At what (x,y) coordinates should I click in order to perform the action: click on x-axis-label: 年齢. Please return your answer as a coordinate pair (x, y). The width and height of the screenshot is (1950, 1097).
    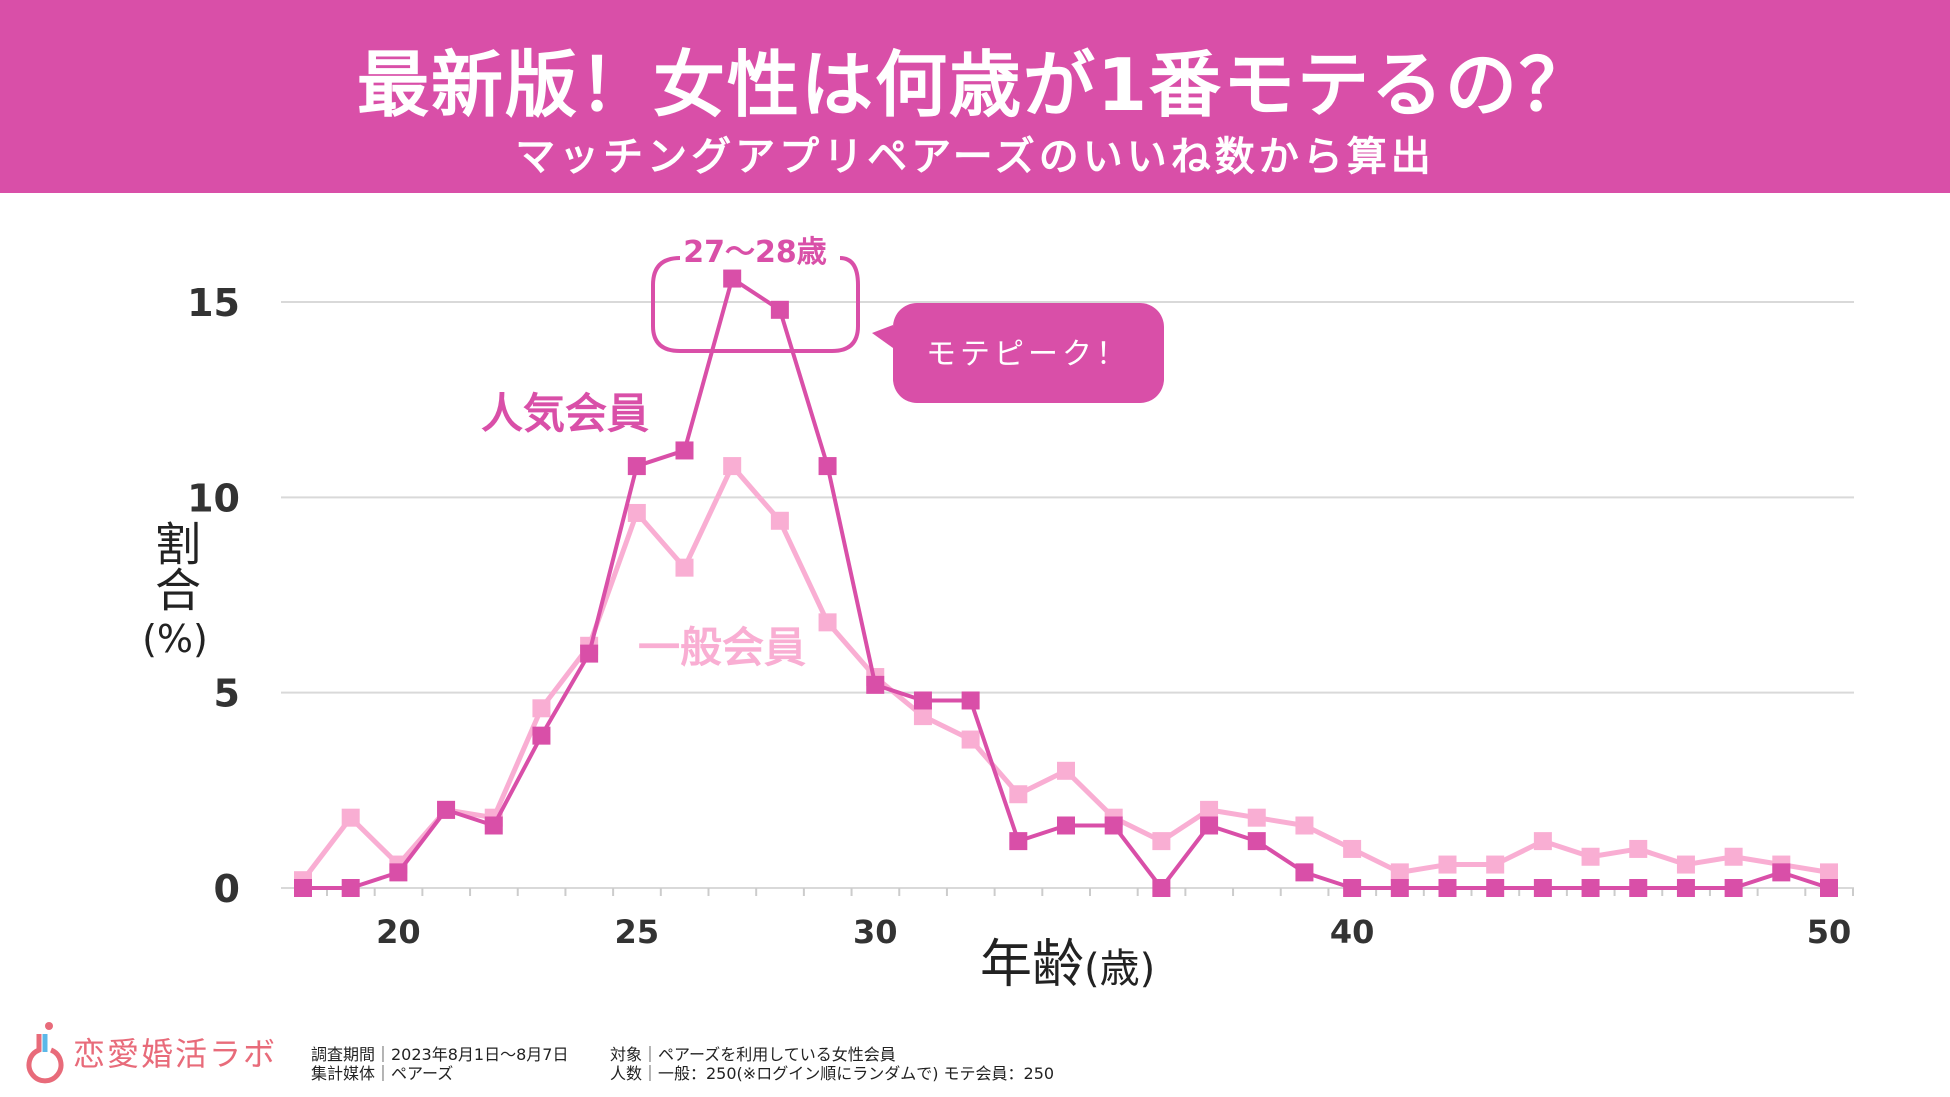
    Looking at the image, I should click on (1032, 965).